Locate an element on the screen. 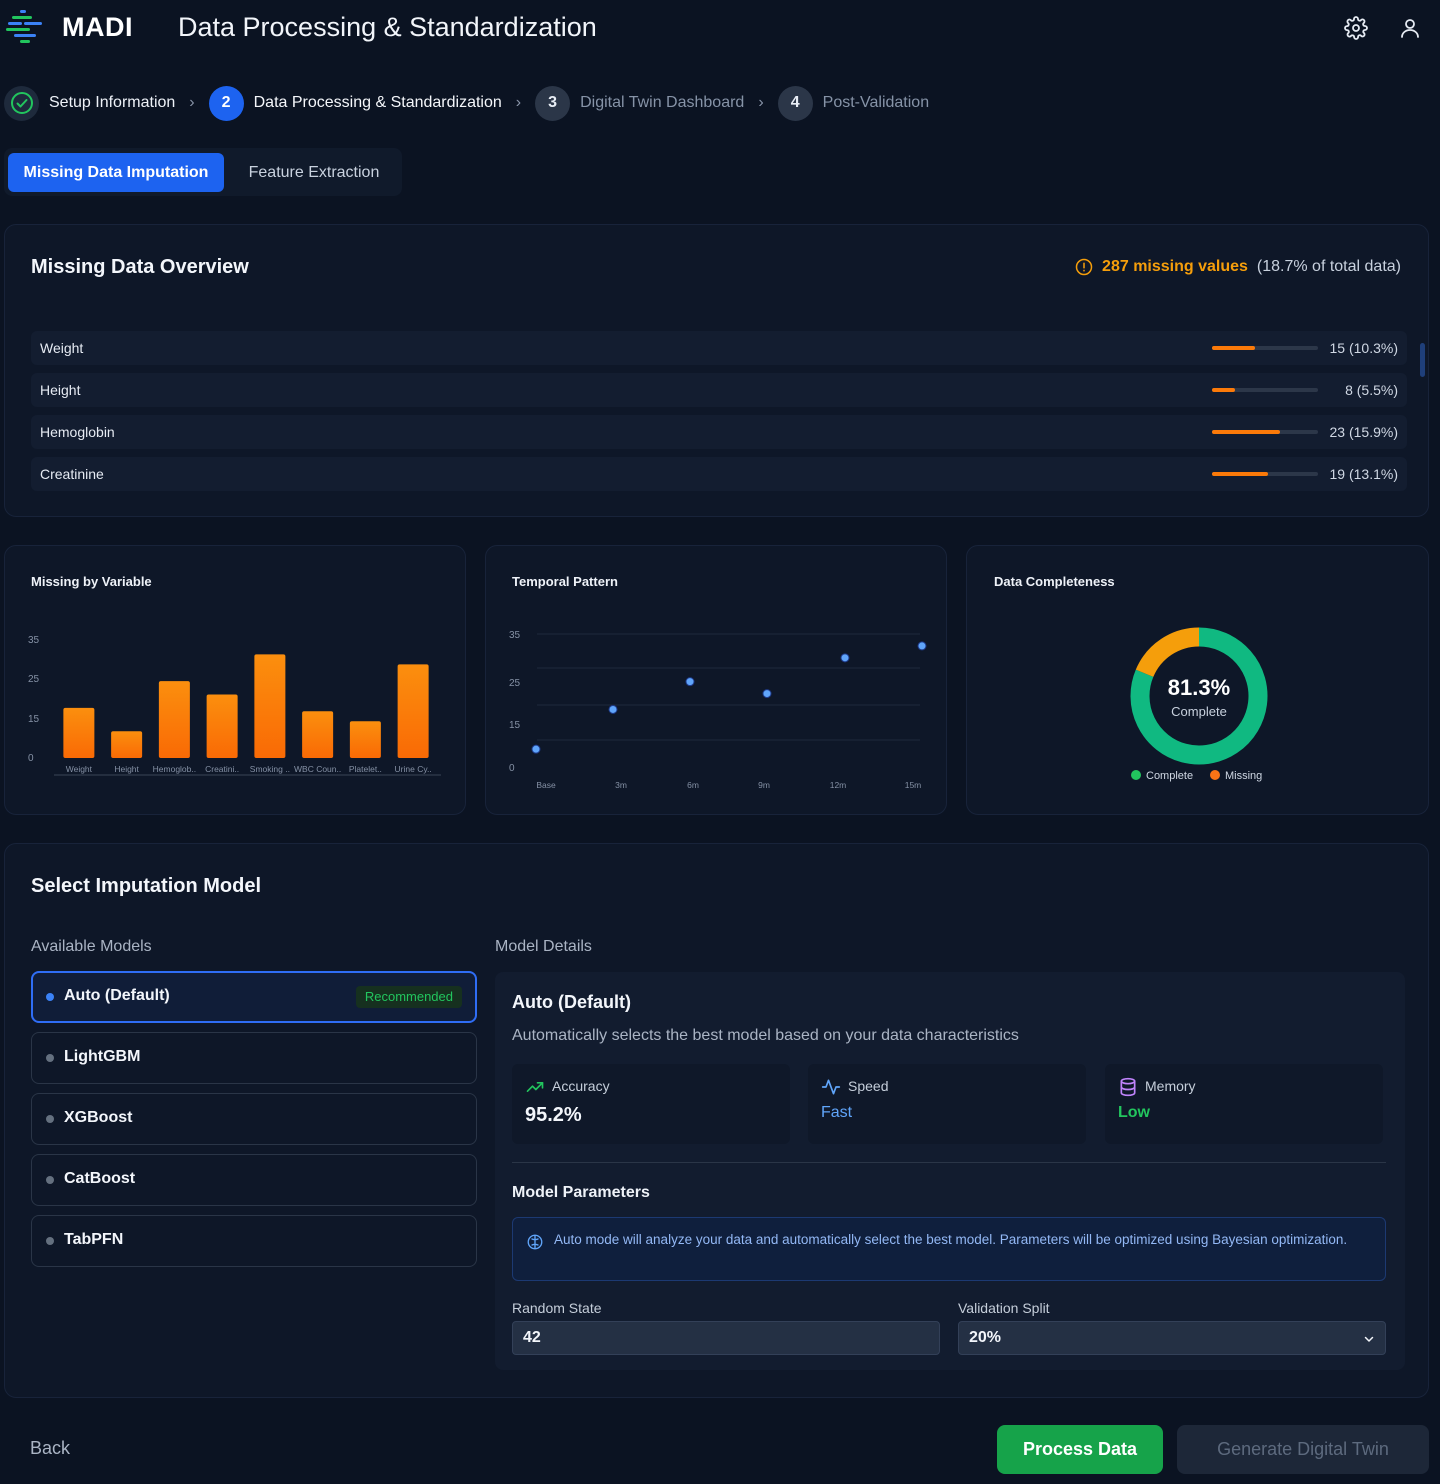  trending-up-icon is located at coordinates (535, 1087).